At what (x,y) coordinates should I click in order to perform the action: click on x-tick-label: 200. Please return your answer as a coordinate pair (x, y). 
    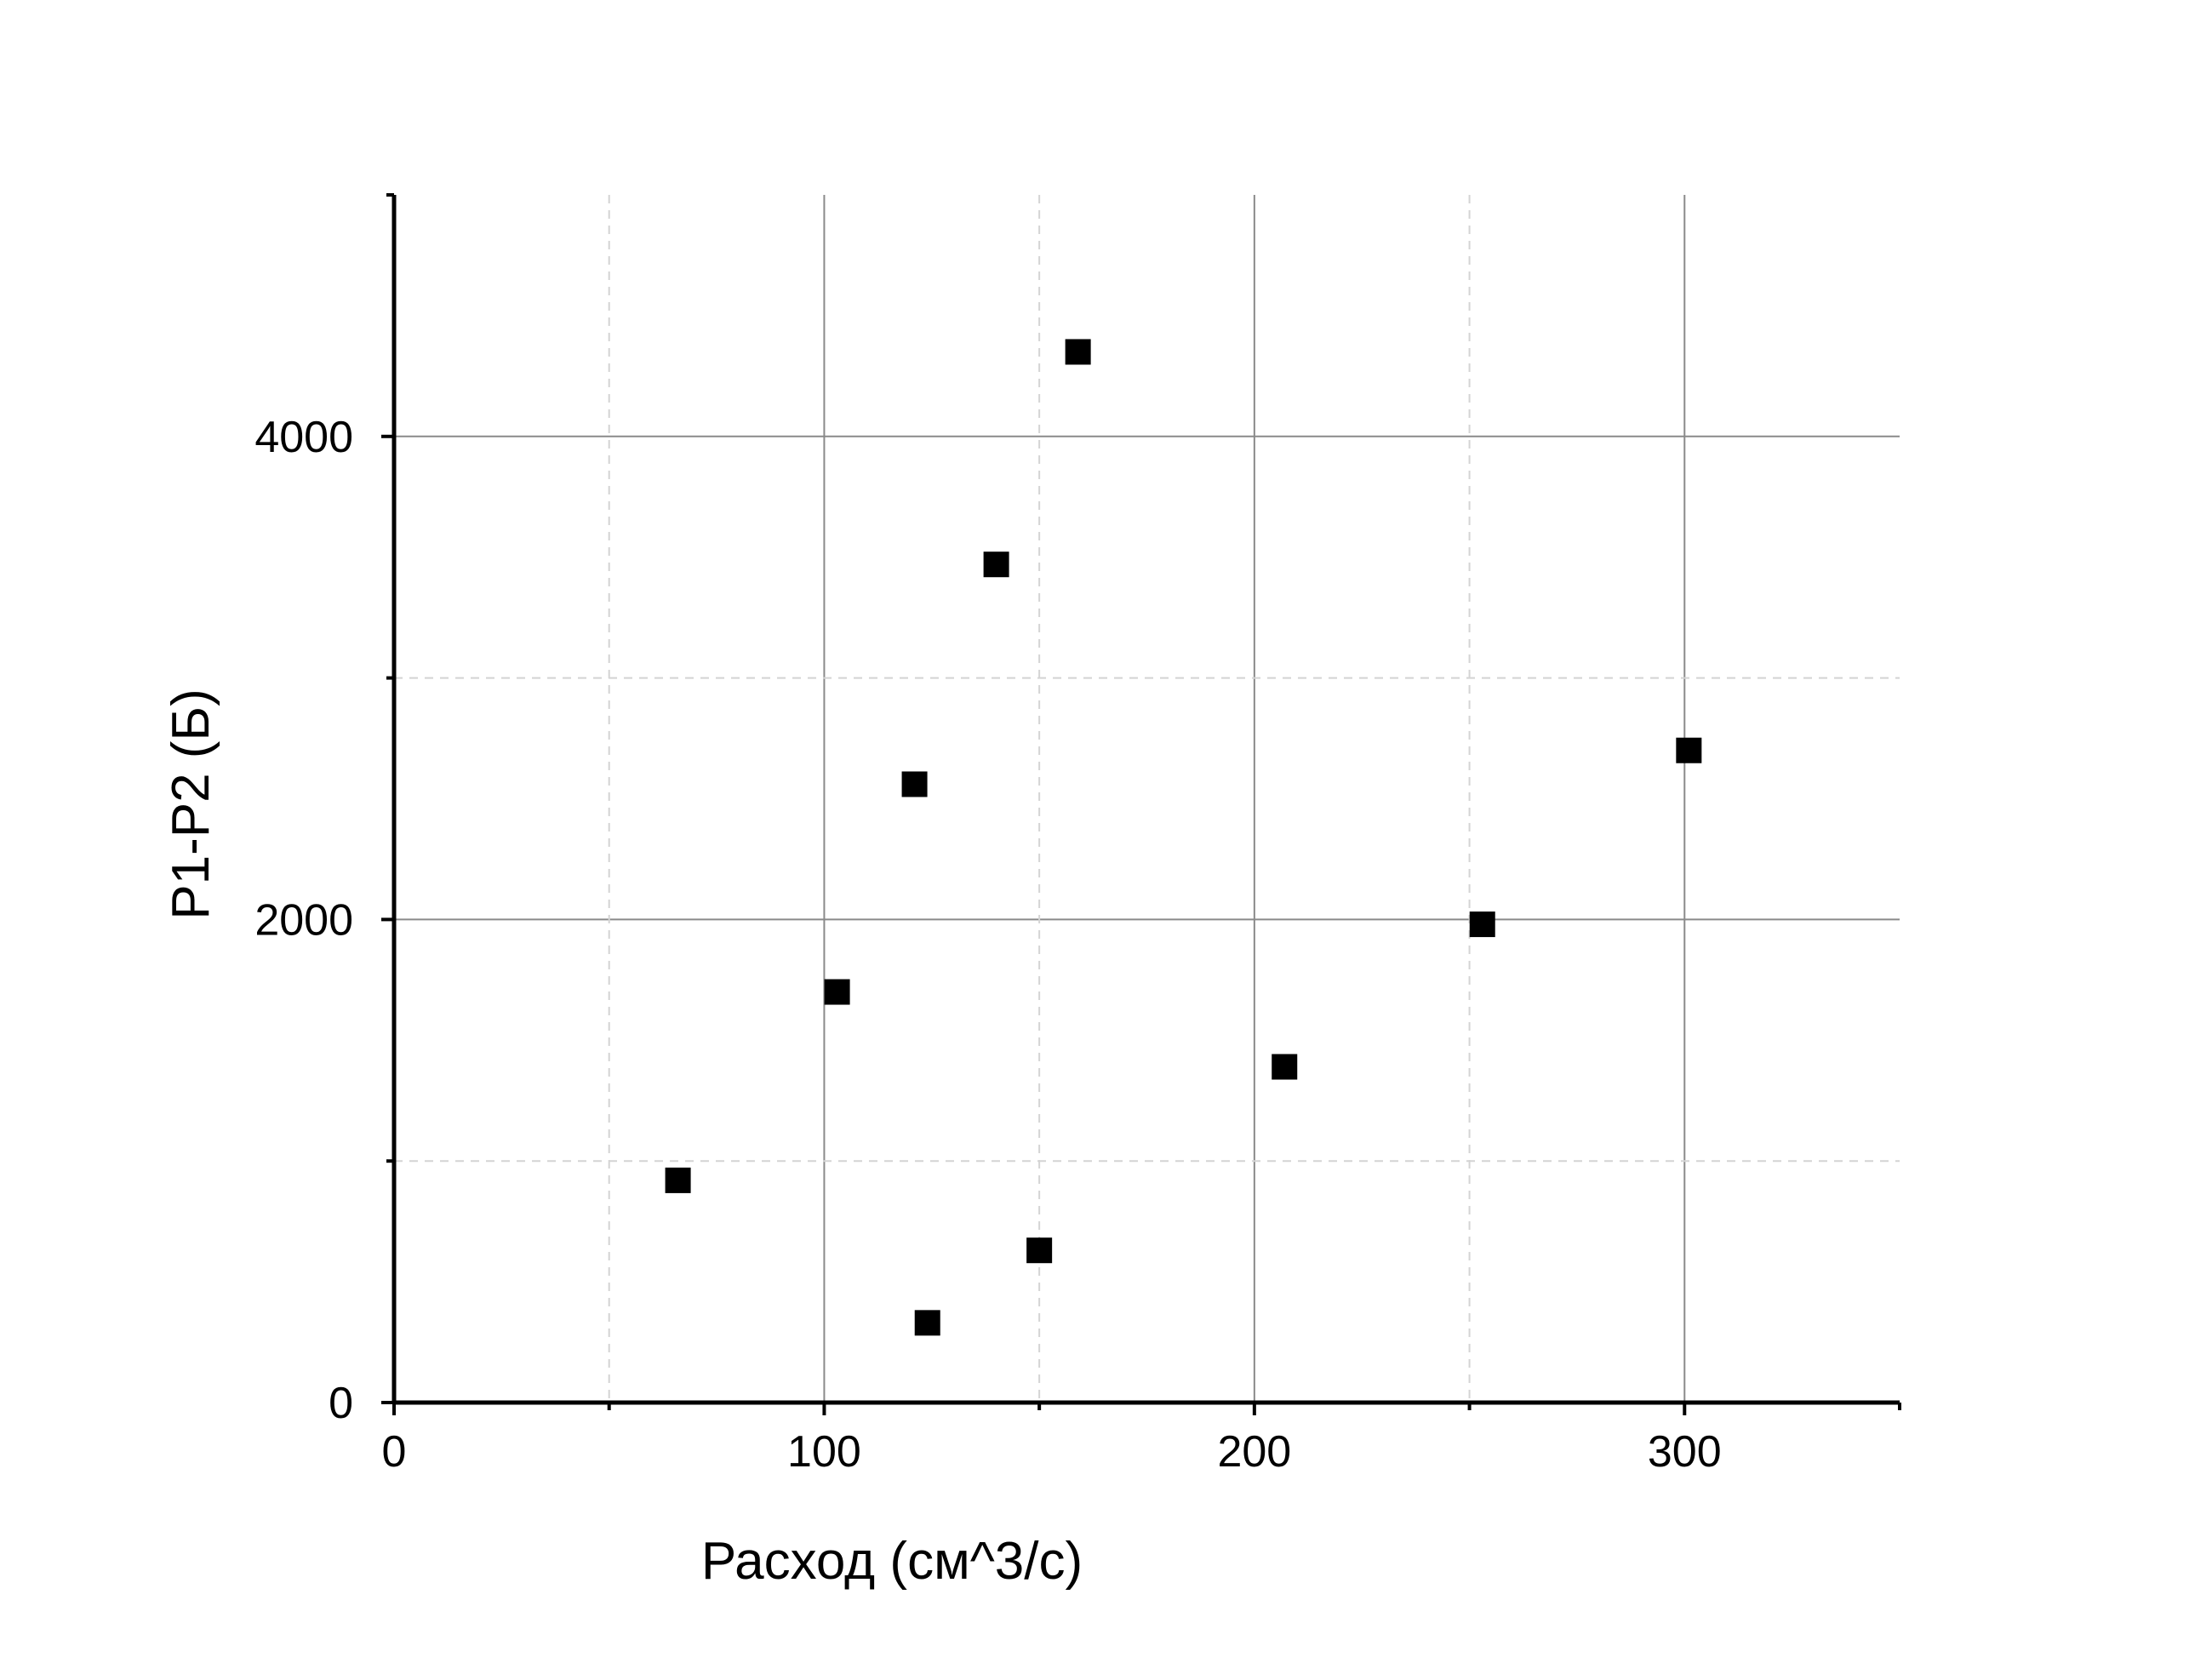
    Looking at the image, I should click on (1254, 1452).